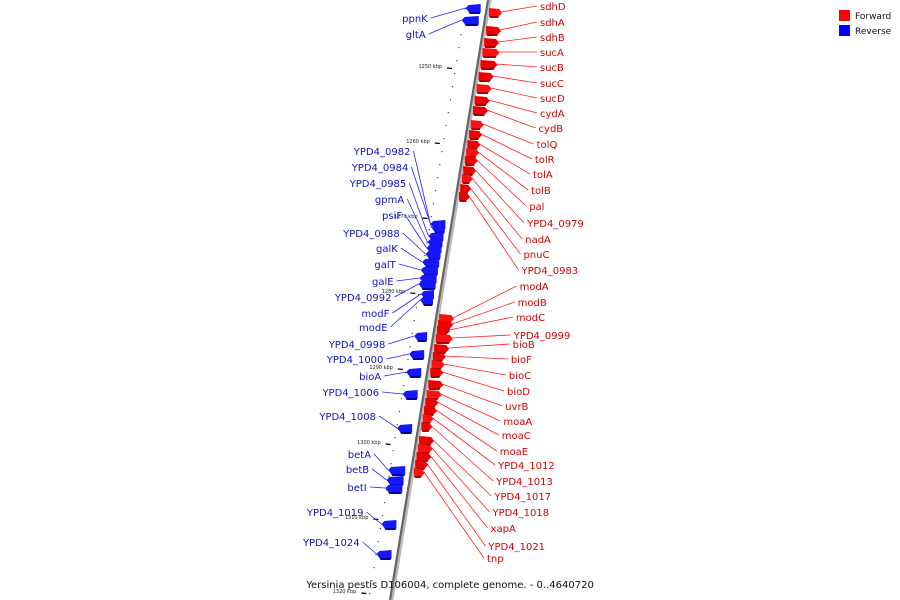 This screenshot has height=600, width=900. Describe the element at coordinates (516, 436) in the screenshot. I see `forward-gene-label: moaC` at that location.